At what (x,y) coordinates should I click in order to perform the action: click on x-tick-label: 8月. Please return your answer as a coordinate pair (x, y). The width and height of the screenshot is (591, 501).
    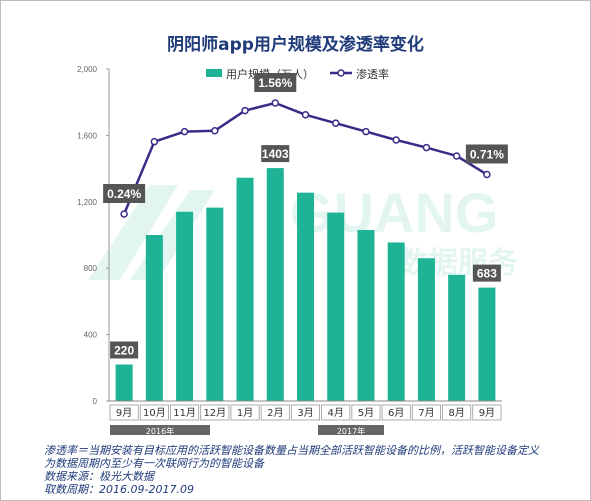
    Looking at the image, I should click on (456, 413).